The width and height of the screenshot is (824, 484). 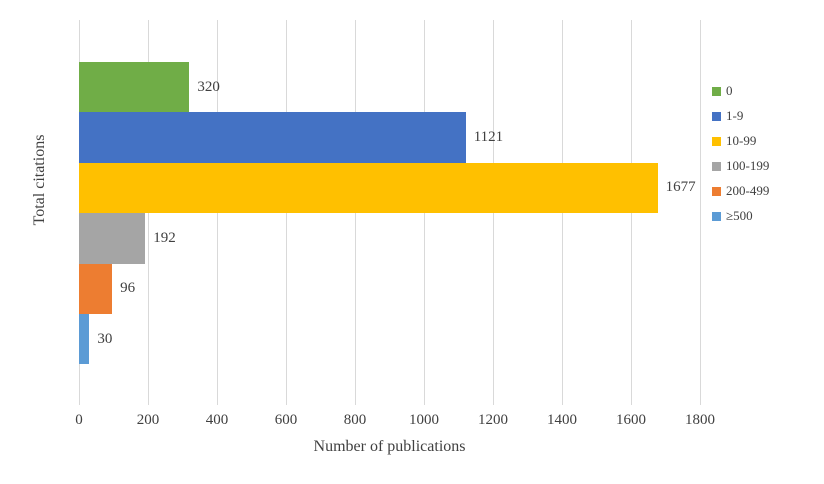 I want to click on legend-label: ≥500, so click(x=739, y=215).